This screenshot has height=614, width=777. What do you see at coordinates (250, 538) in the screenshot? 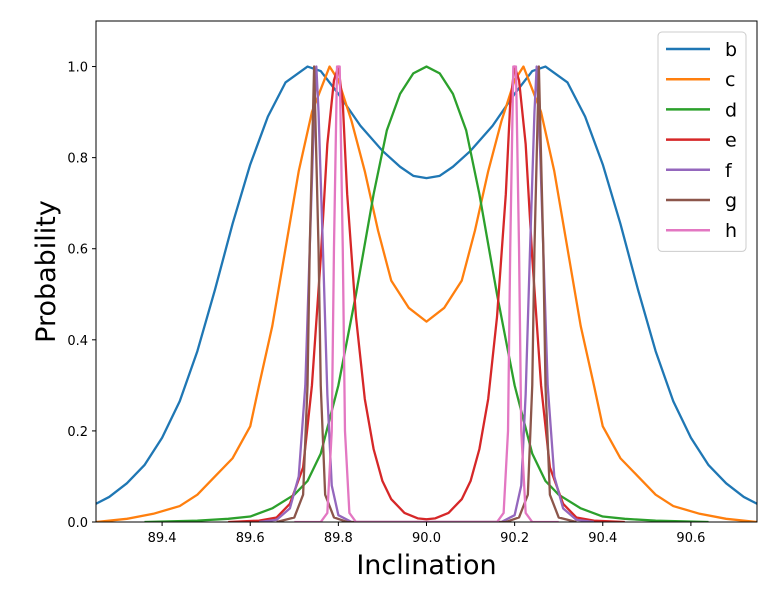
I see `x-tick-label: 89.6` at bounding box center [250, 538].